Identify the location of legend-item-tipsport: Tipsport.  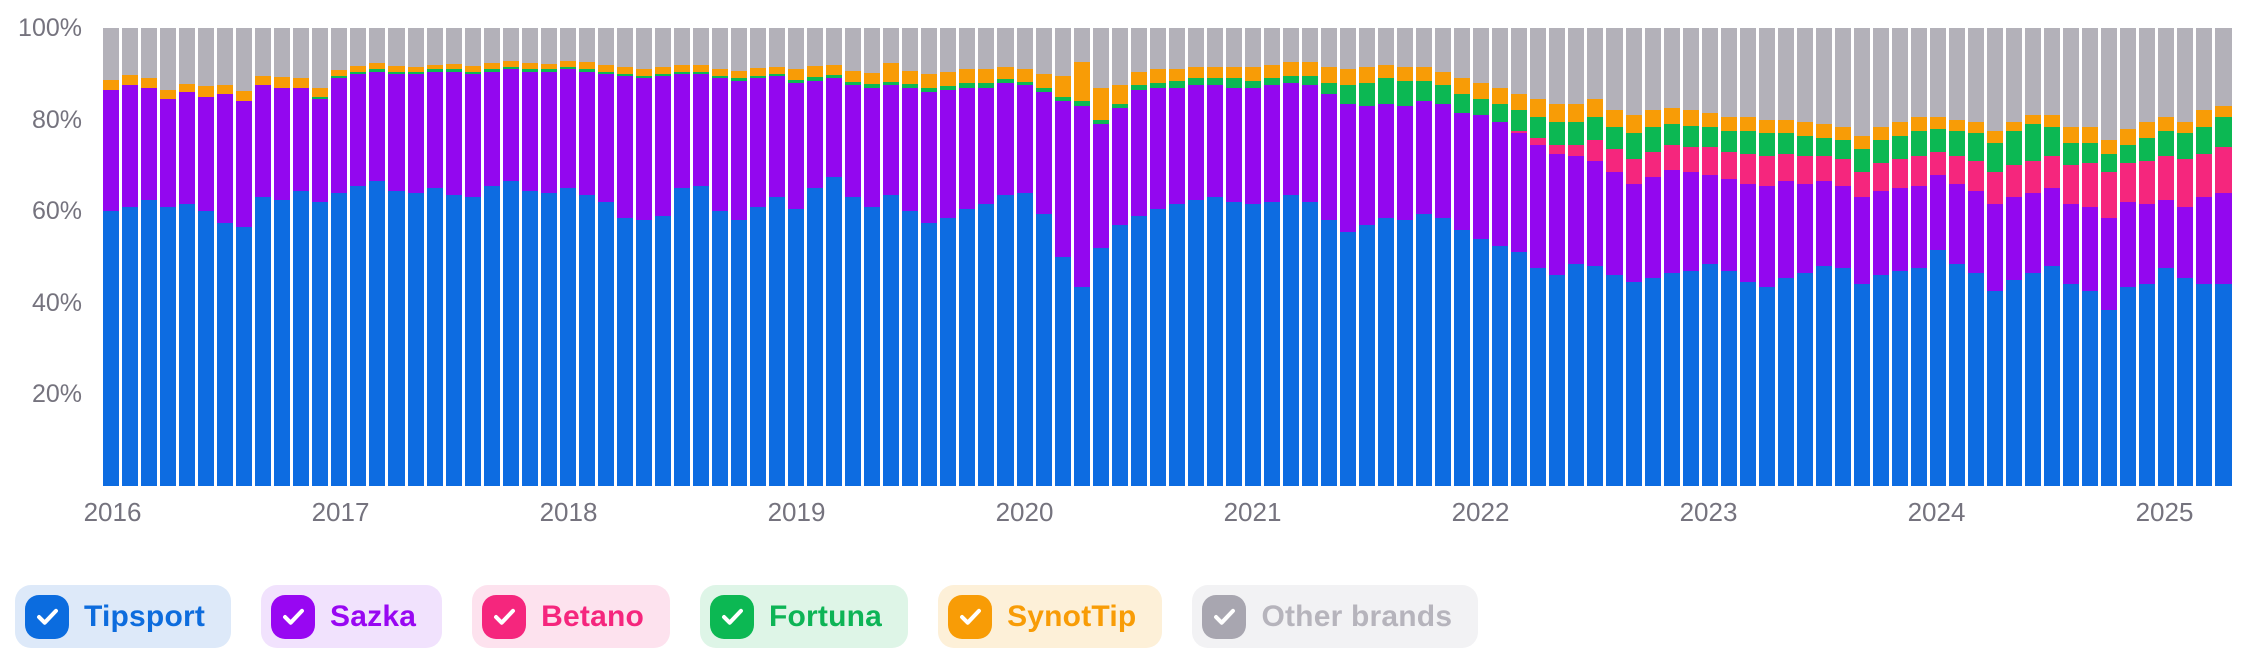
(123, 616).